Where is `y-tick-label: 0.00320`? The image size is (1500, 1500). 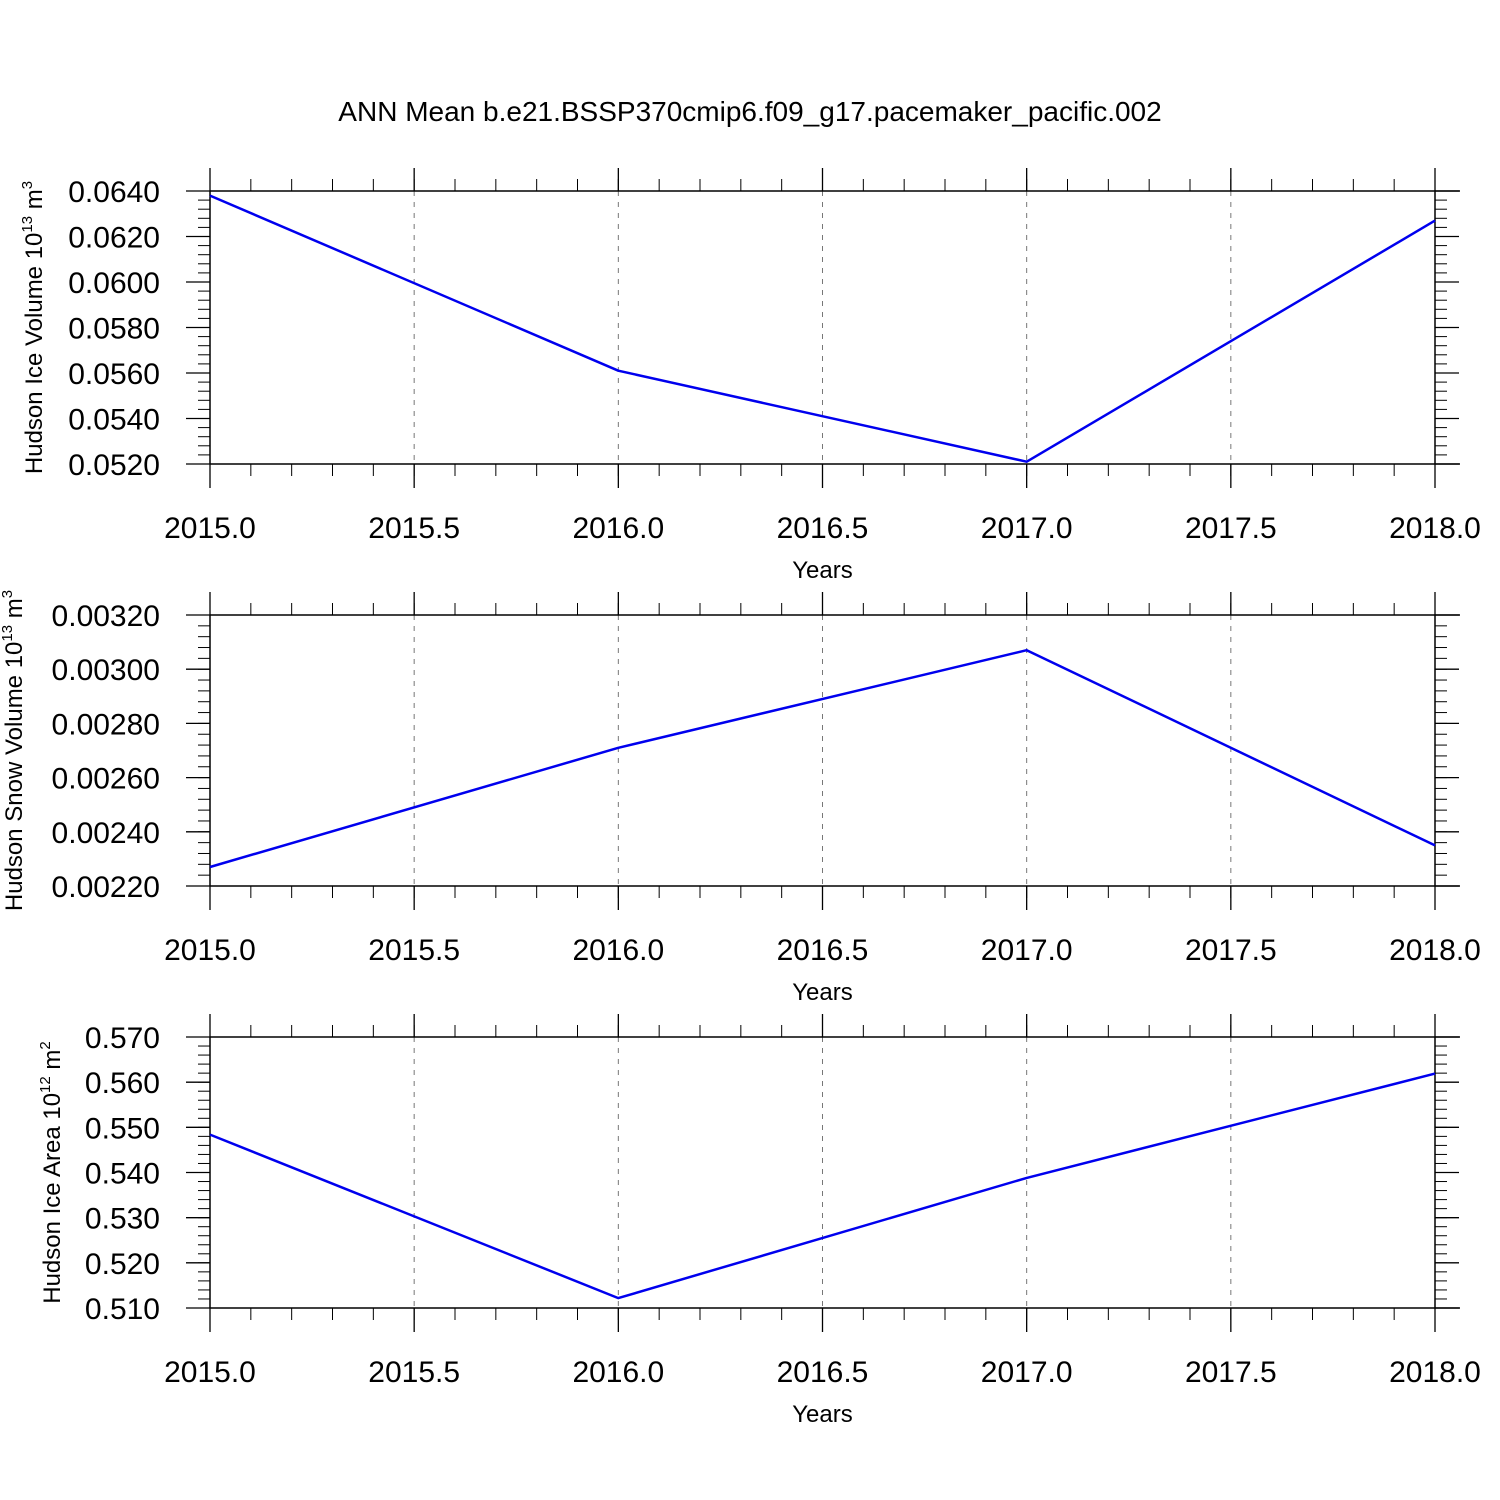 y-tick-label: 0.00320 is located at coordinates (106, 616).